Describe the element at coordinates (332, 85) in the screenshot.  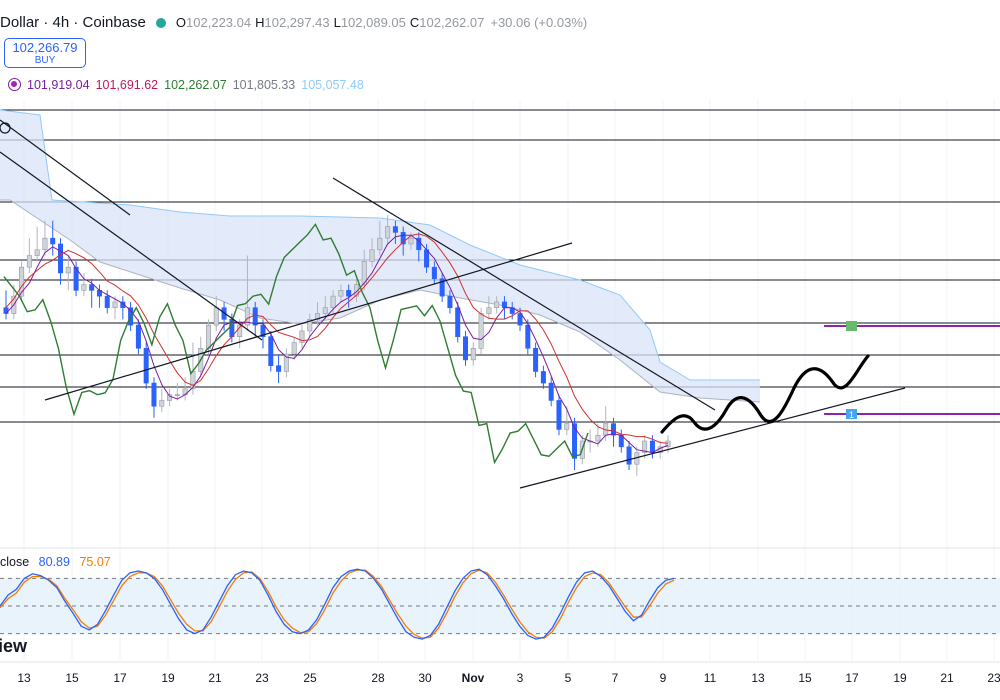
I see `ichimoku-value: 105,057.48` at that location.